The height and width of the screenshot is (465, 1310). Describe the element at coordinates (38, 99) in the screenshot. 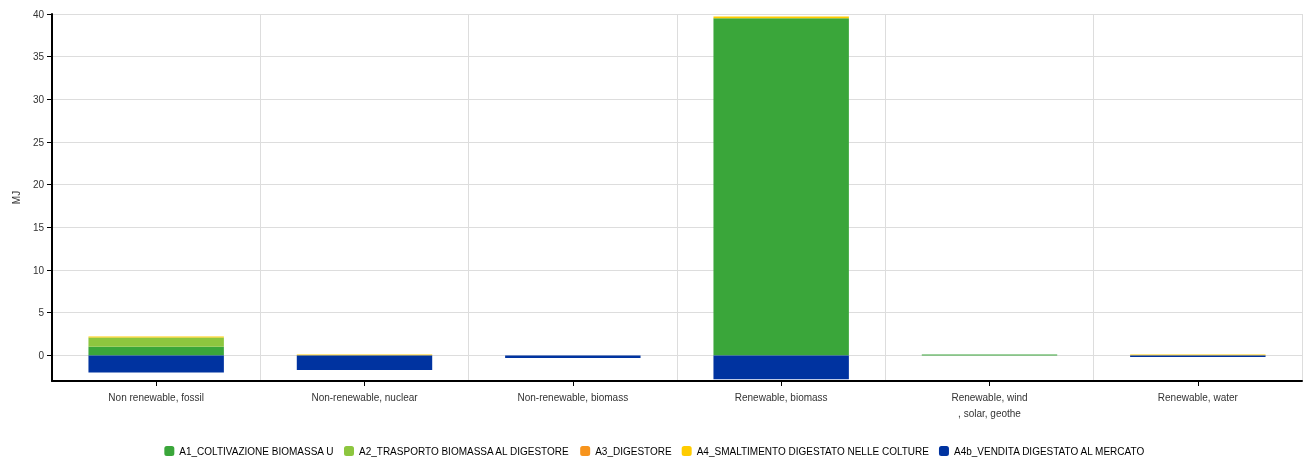

I see `y-tick-label: 30` at that location.